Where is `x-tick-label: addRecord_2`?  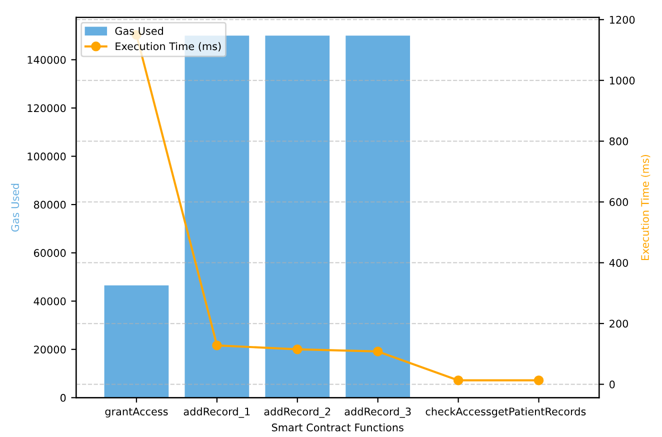 x-tick-label: addRecord_2 is located at coordinates (297, 412).